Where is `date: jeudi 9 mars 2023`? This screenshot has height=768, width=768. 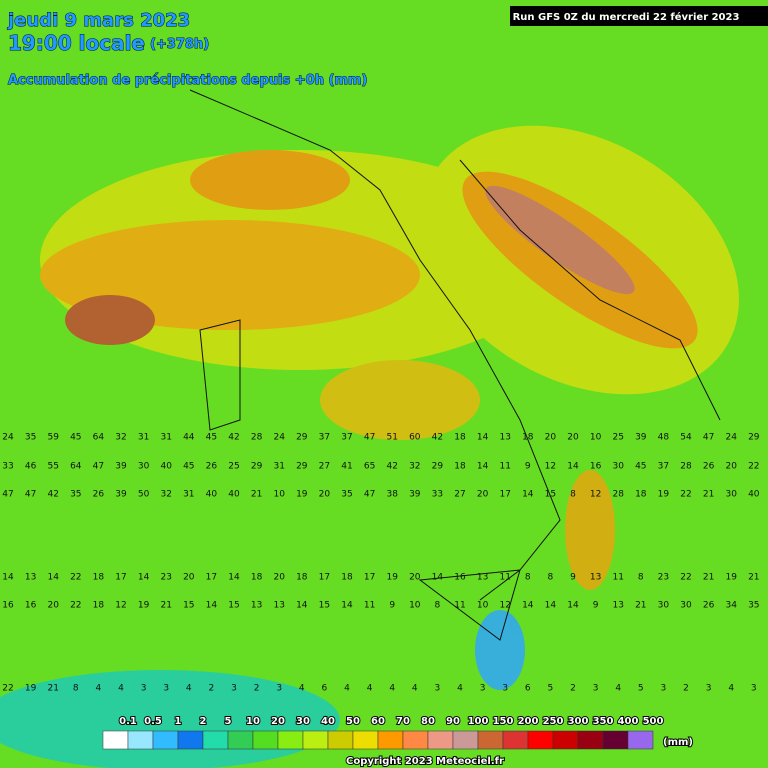
date: jeudi 9 mars 2023 is located at coordinates (98, 20).